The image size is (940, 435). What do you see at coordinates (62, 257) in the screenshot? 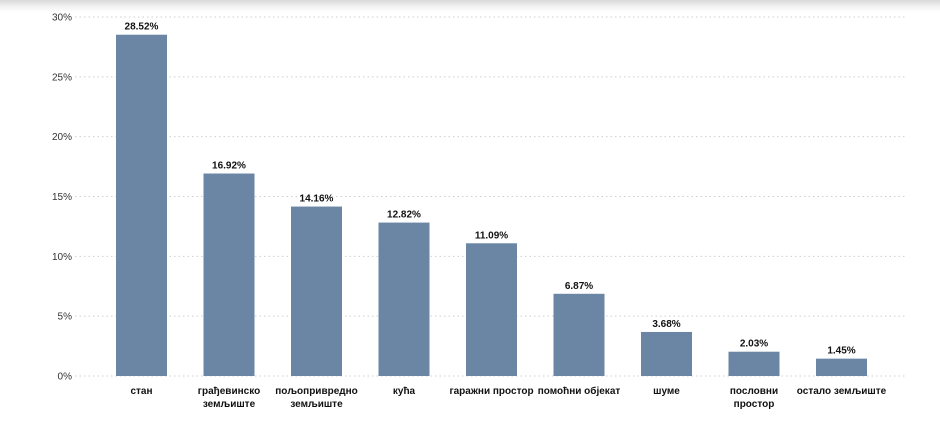
I see `y-tick-label: 10%` at bounding box center [62, 257].